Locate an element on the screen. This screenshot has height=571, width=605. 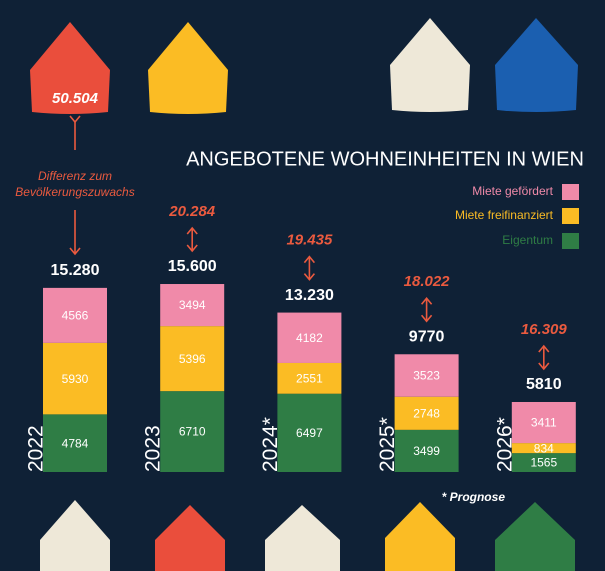
total-label: 9770 is located at coordinates (427, 336).